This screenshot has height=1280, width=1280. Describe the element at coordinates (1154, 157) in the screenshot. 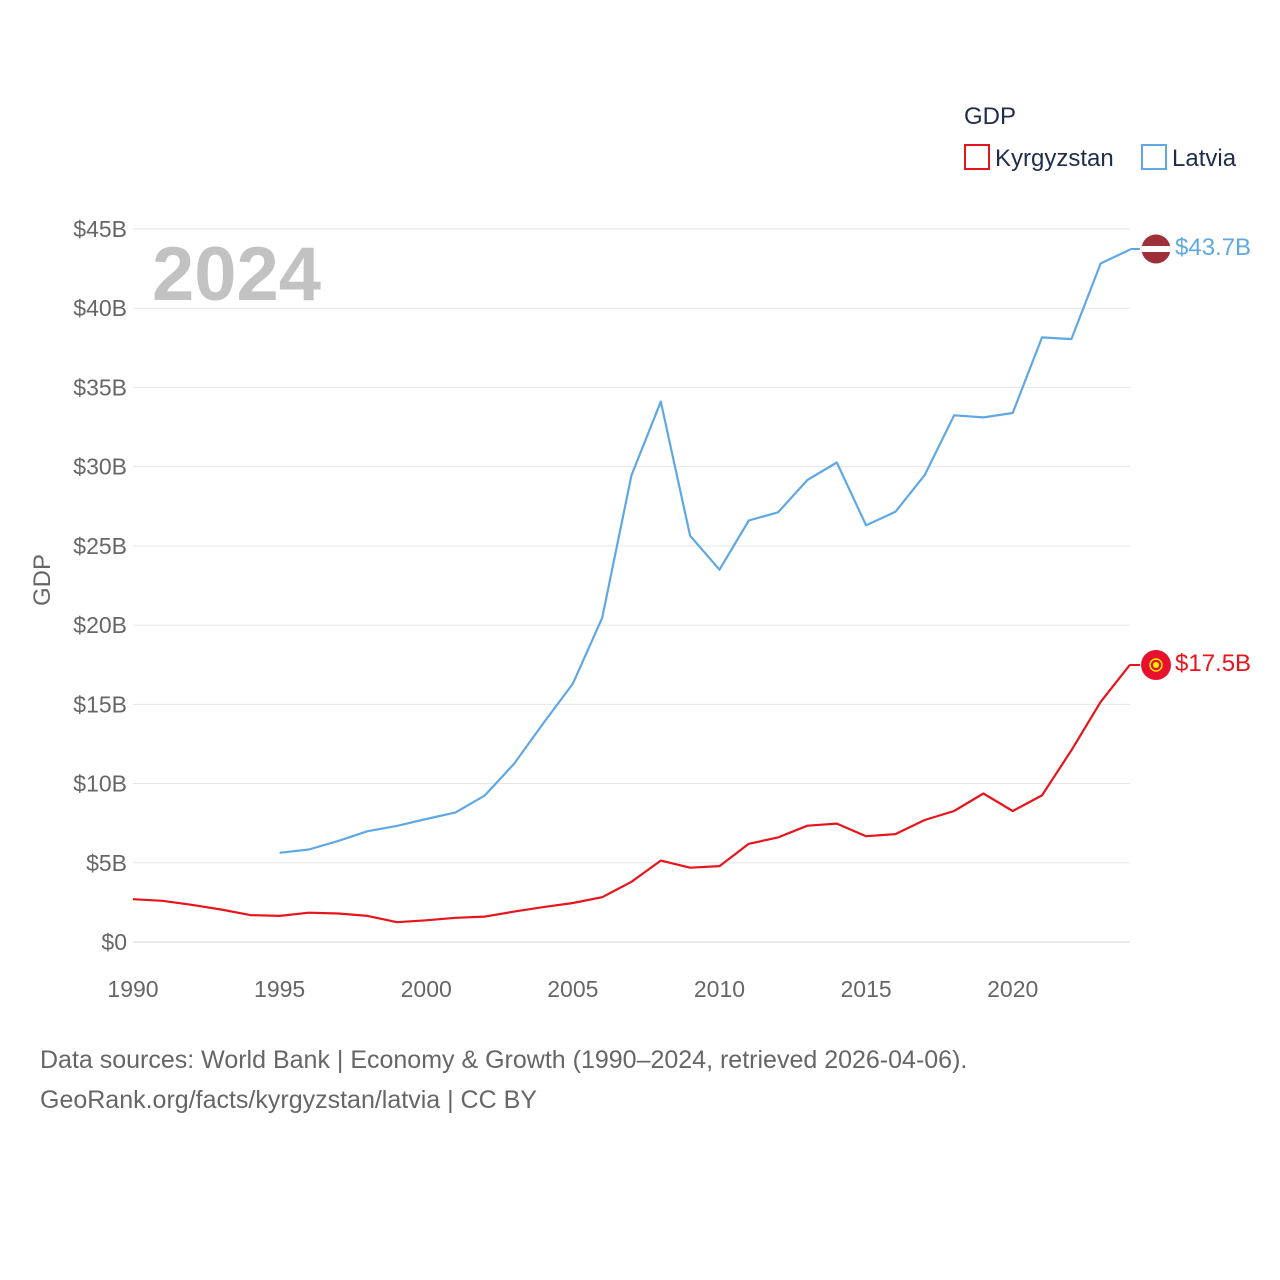

I see `legend-swatch-latvia` at that location.